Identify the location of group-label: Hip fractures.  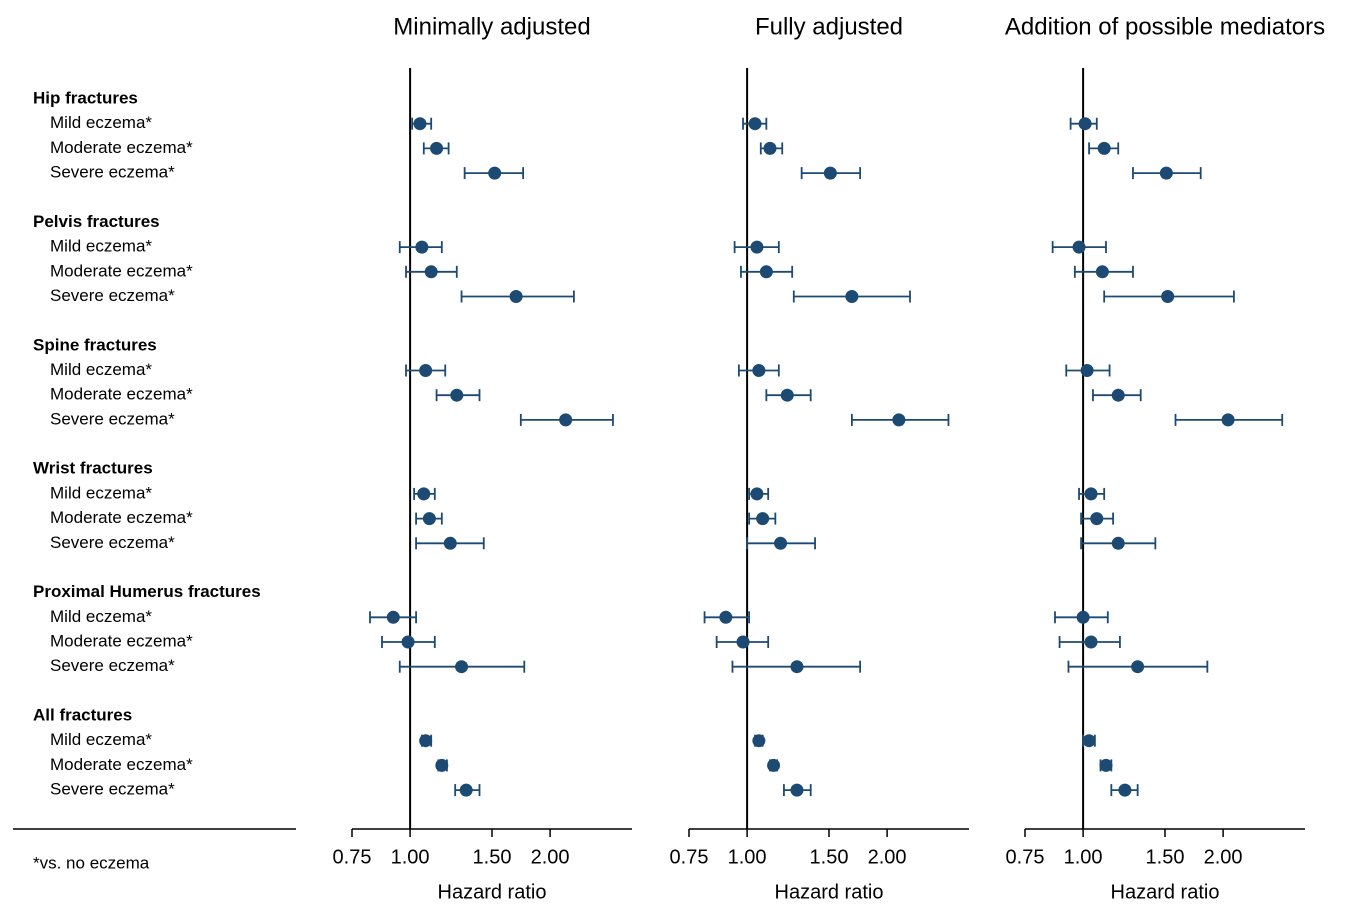
(85, 97).